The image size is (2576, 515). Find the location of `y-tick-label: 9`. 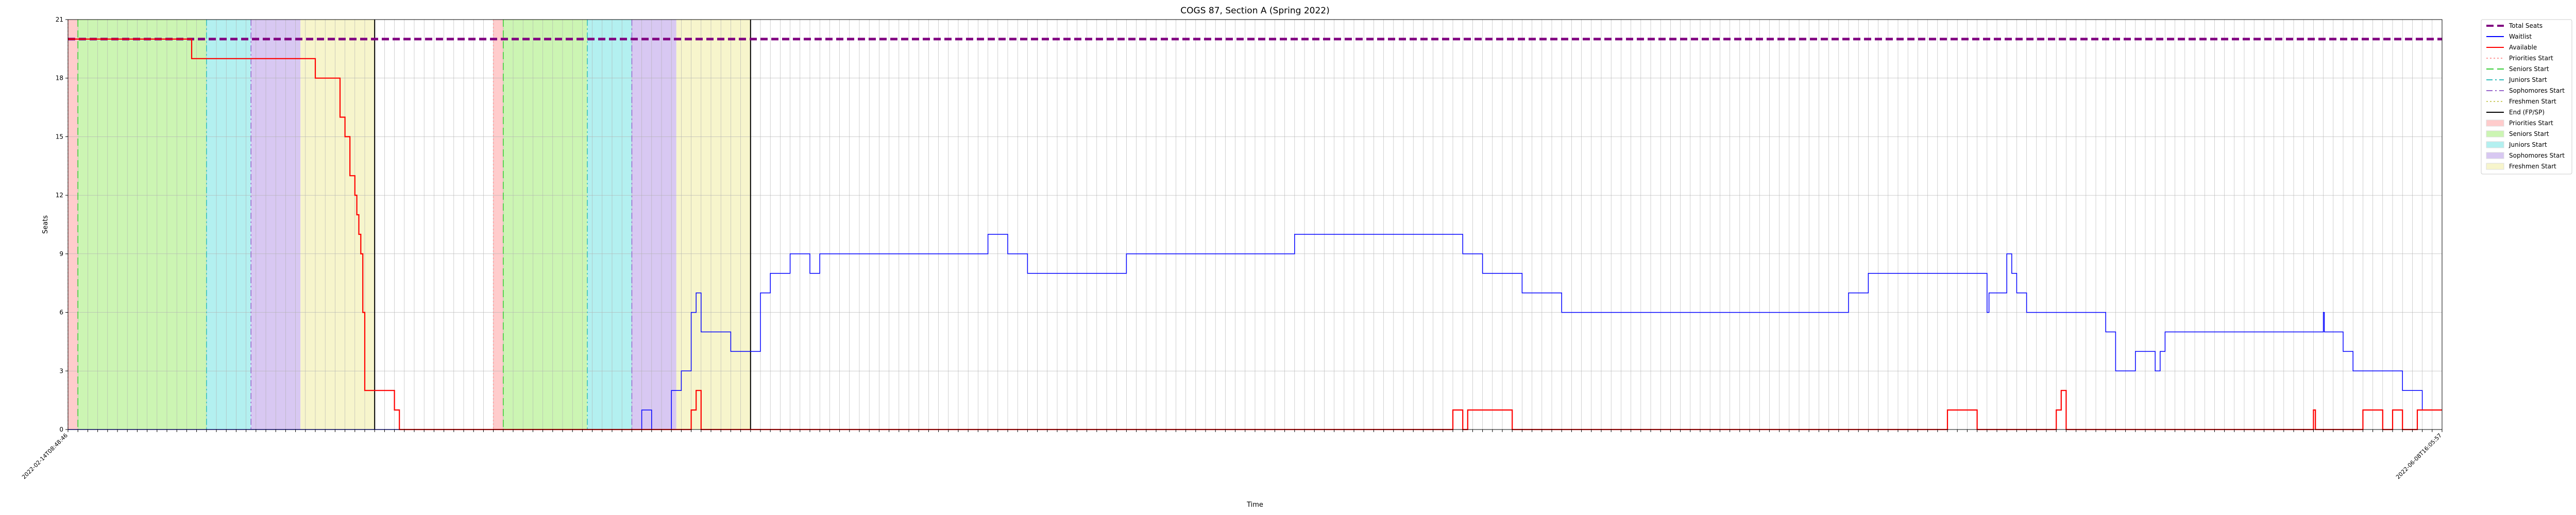

y-tick-label: 9 is located at coordinates (61, 254).